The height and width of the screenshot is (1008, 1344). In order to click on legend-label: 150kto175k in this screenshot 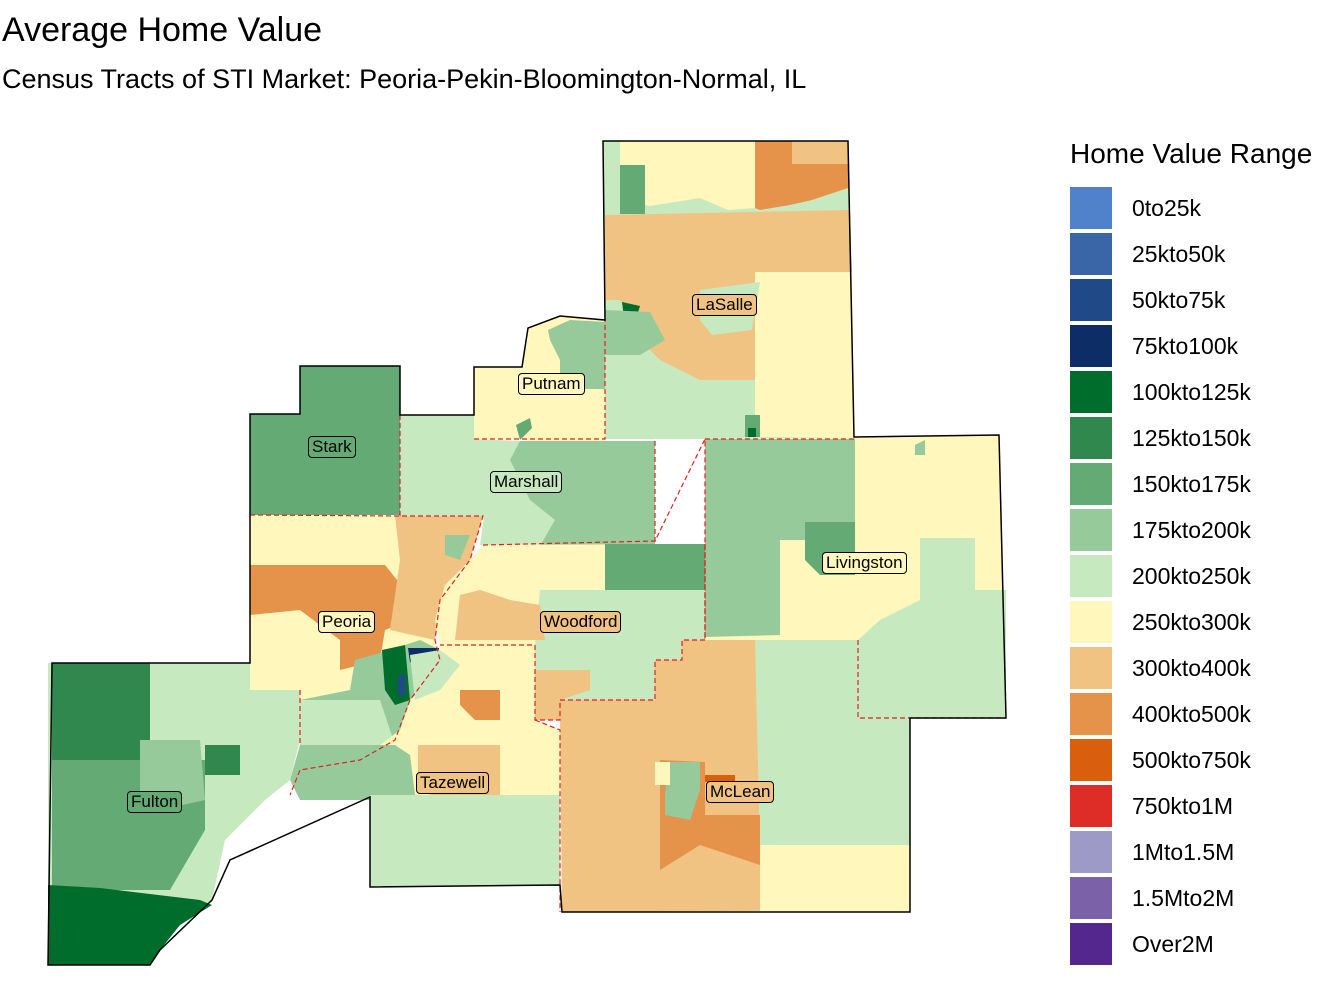, I will do `click(1191, 483)`.